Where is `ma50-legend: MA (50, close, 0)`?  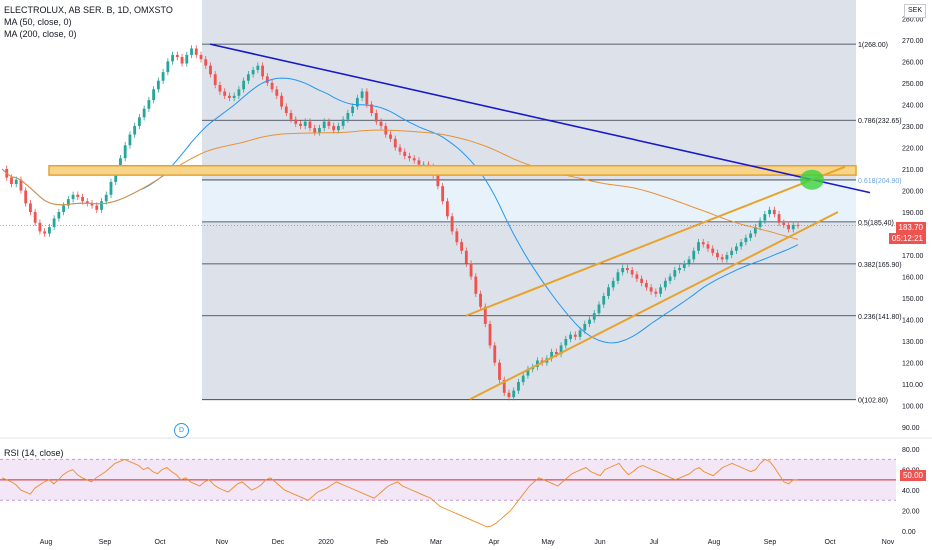
ma50-legend: MA (50, close, 0) is located at coordinates (38, 22).